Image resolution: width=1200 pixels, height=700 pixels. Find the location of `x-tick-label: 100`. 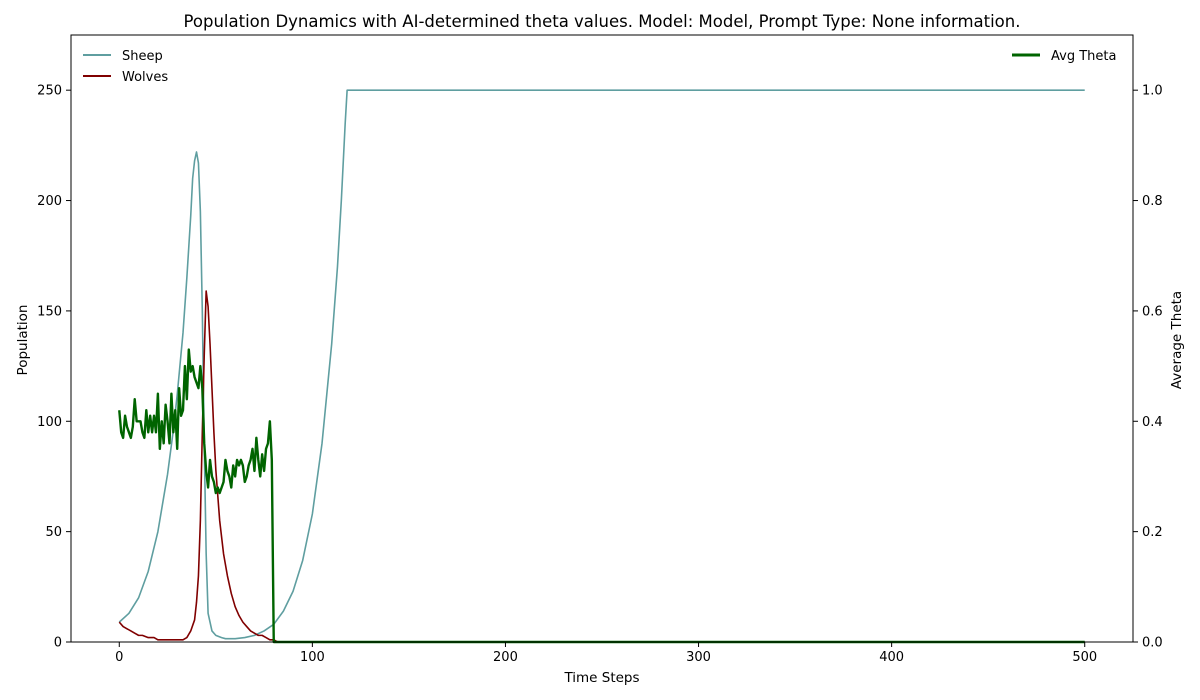

x-tick-label: 100 is located at coordinates (312, 657).